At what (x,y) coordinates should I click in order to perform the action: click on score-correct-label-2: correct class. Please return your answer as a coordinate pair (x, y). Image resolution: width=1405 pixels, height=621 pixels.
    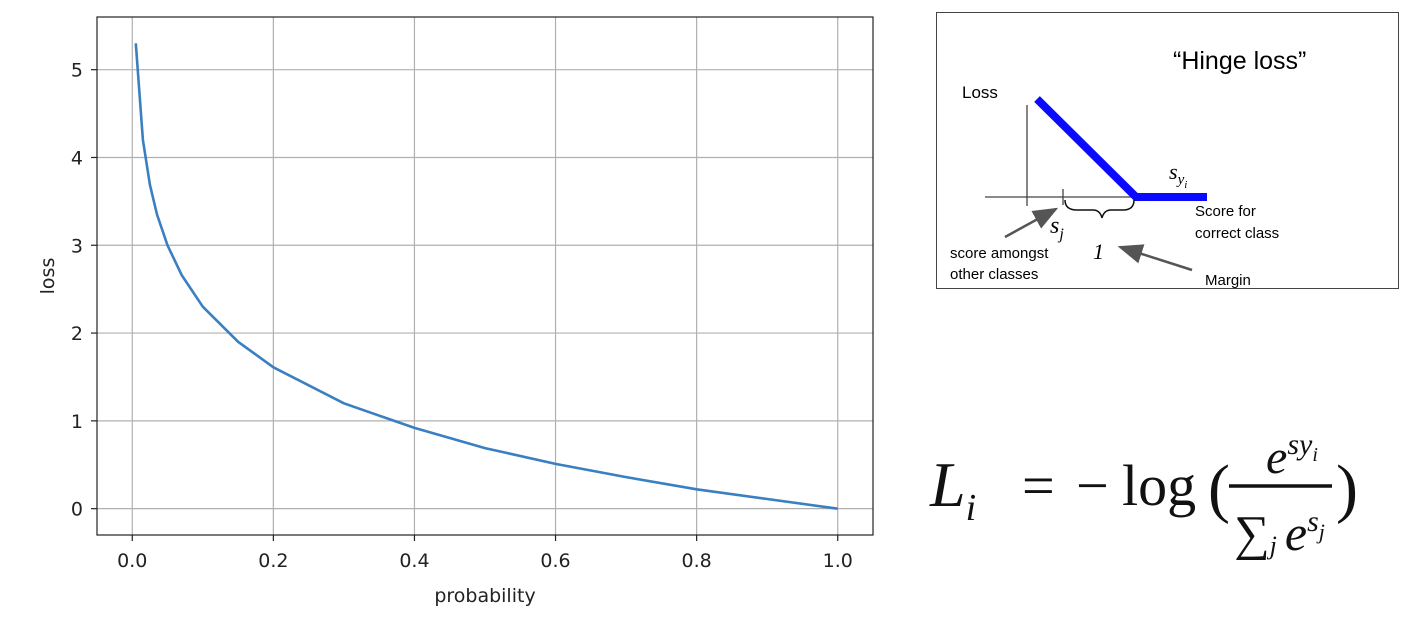
    Looking at the image, I should click on (1237, 233).